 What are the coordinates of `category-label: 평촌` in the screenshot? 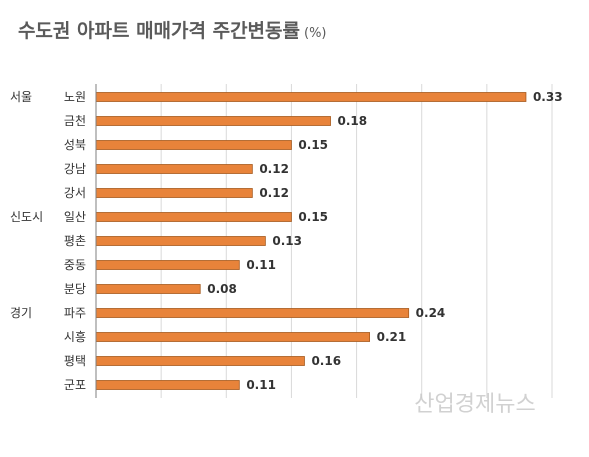 It's located at (75, 241).